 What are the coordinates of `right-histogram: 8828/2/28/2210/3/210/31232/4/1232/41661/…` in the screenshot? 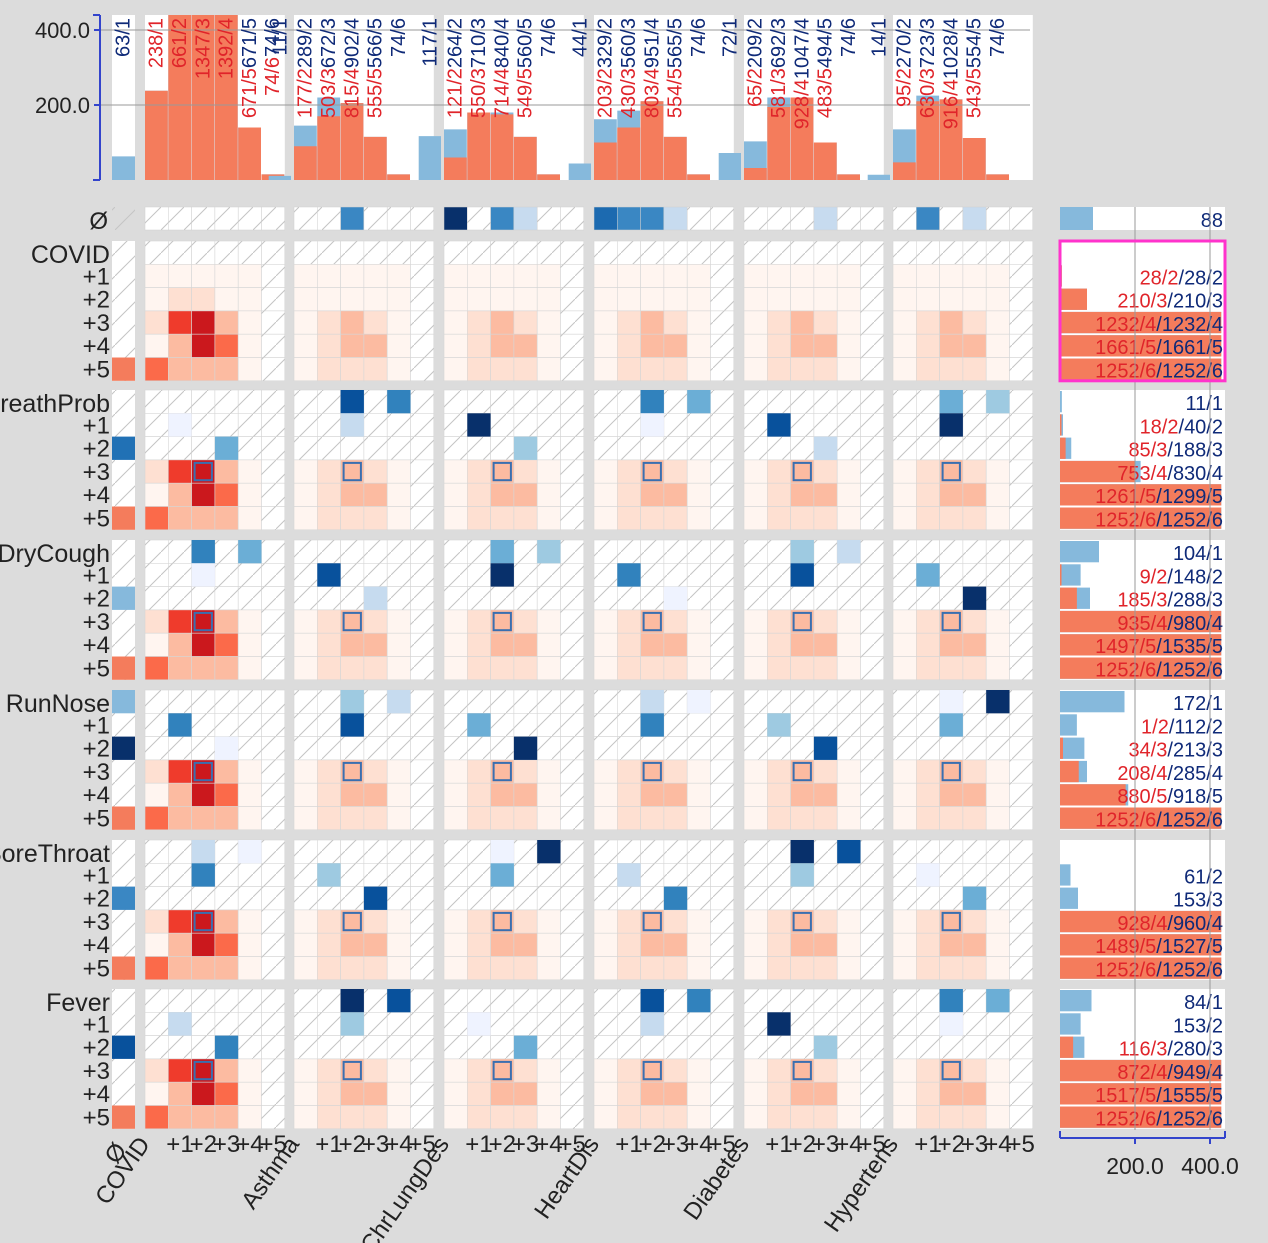 It's located at (1142, 669).